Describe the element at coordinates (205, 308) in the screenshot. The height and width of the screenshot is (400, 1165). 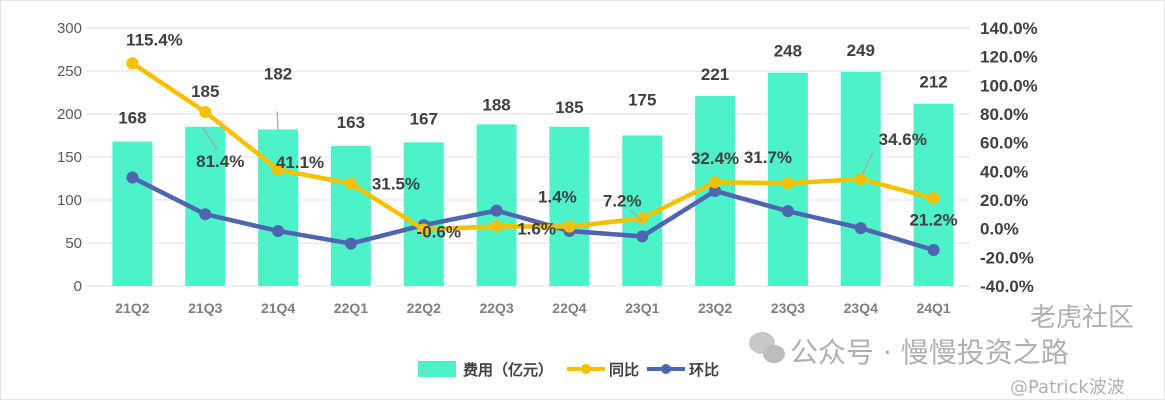
I see `x-axis-tick: 21Q3` at that location.